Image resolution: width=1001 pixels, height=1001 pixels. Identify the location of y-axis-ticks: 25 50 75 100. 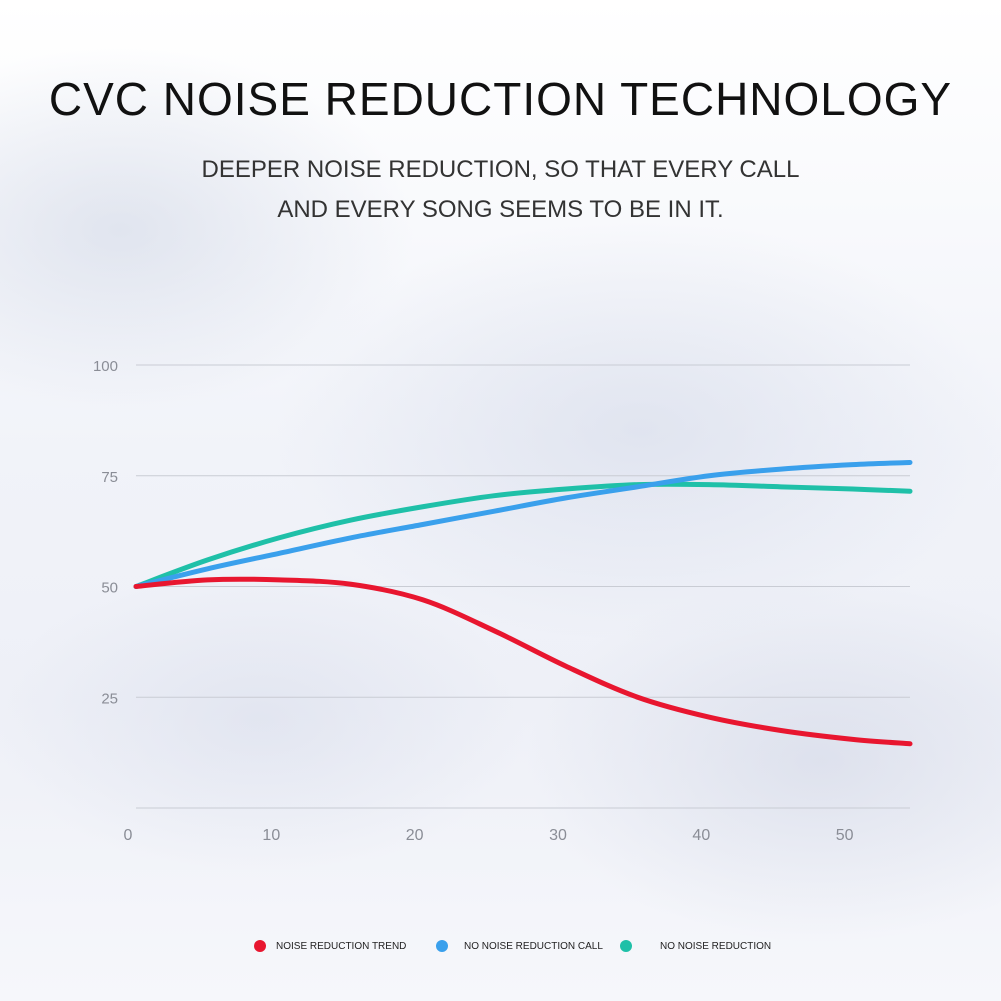
(105, 532).